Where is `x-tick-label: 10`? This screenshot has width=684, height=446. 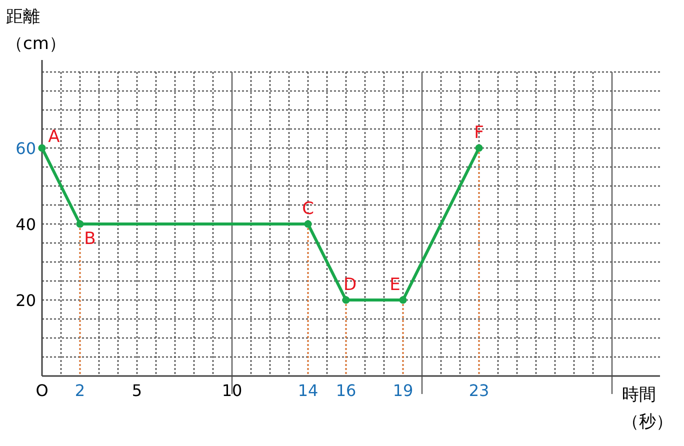
x-tick-label: 10 is located at coordinates (232, 390).